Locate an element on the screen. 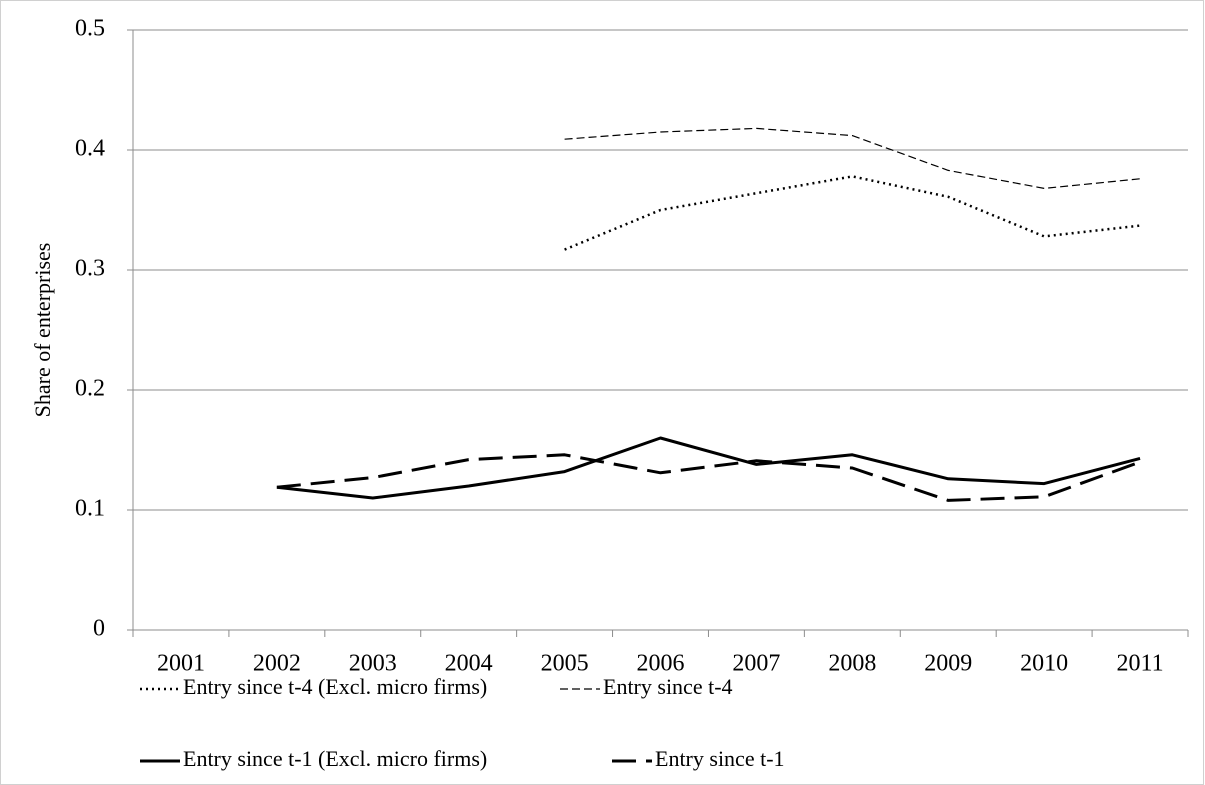 This screenshot has height=785, width=1205. y-tick-label: 0.4 is located at coordinates (90, 149).